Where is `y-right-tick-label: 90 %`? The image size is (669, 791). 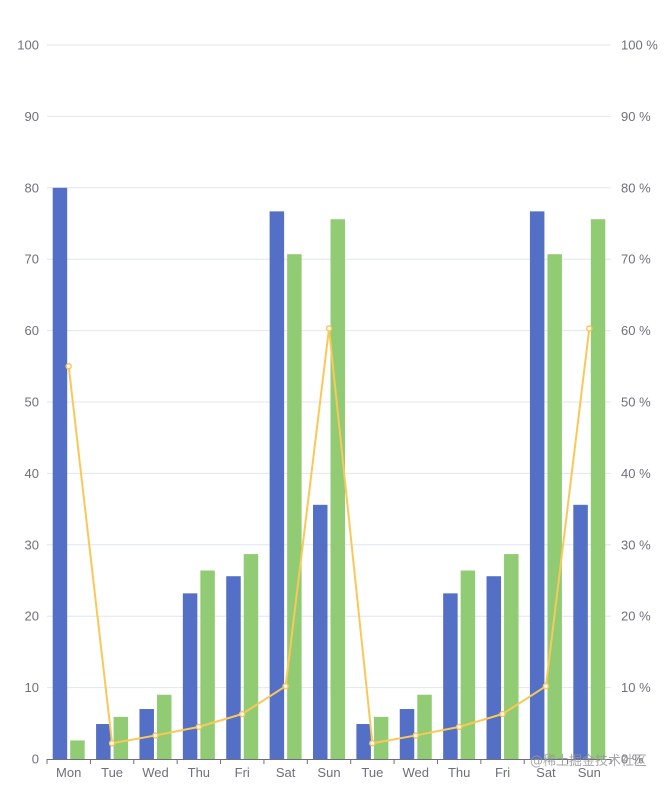
y-right-tick-label: 90 % is located at coordinates (636, 116).